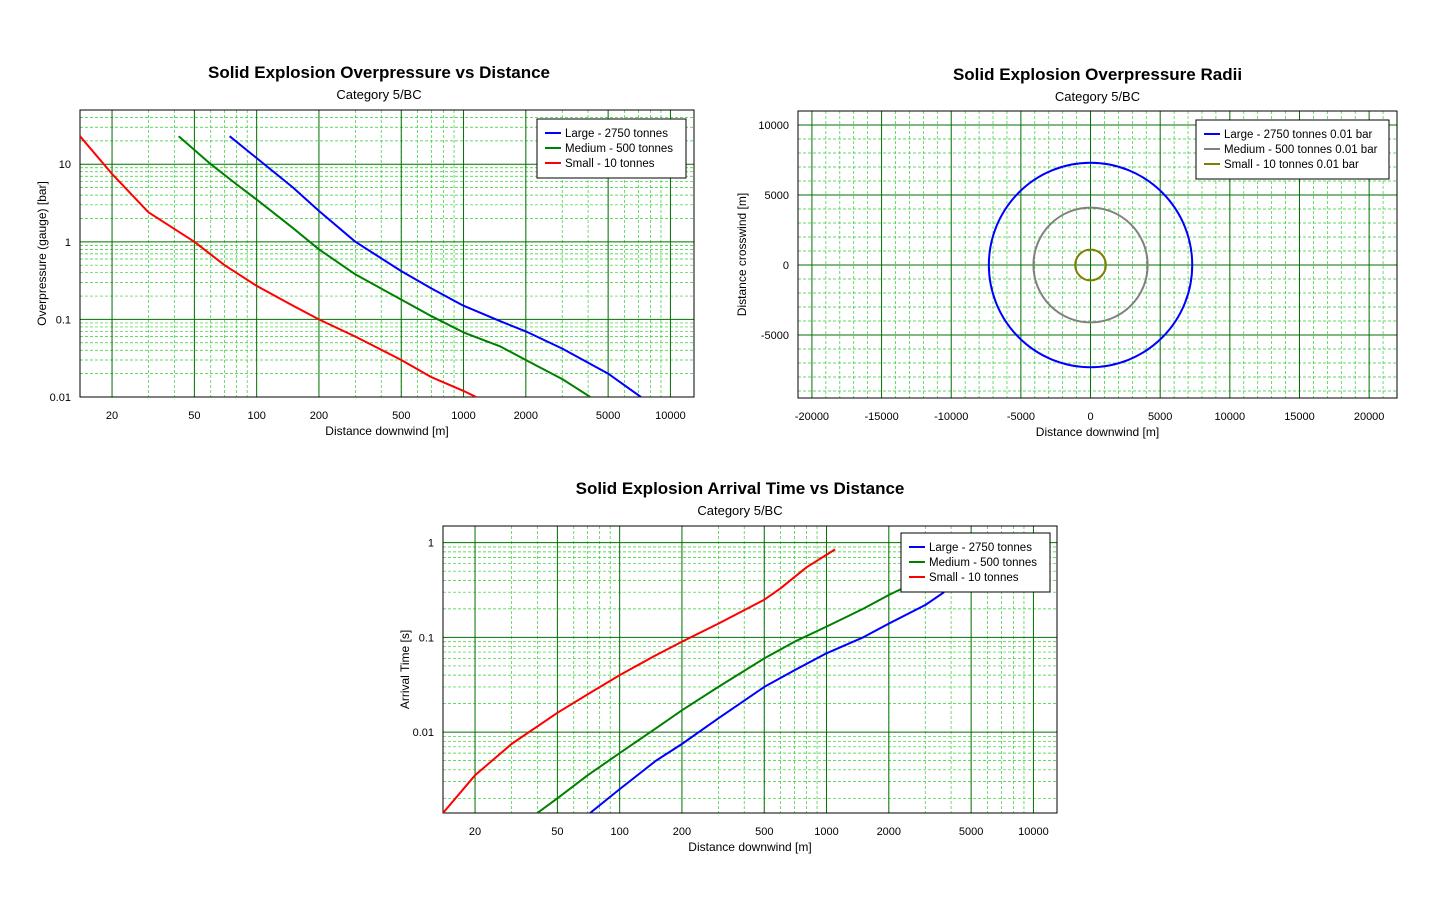 The height and width of the screenshot is (900, 1450). Describe the element at coordinates (1097, 74) in the screenshot. I see `chart-title: Solid Explosion Overpressure Radii` at that location.